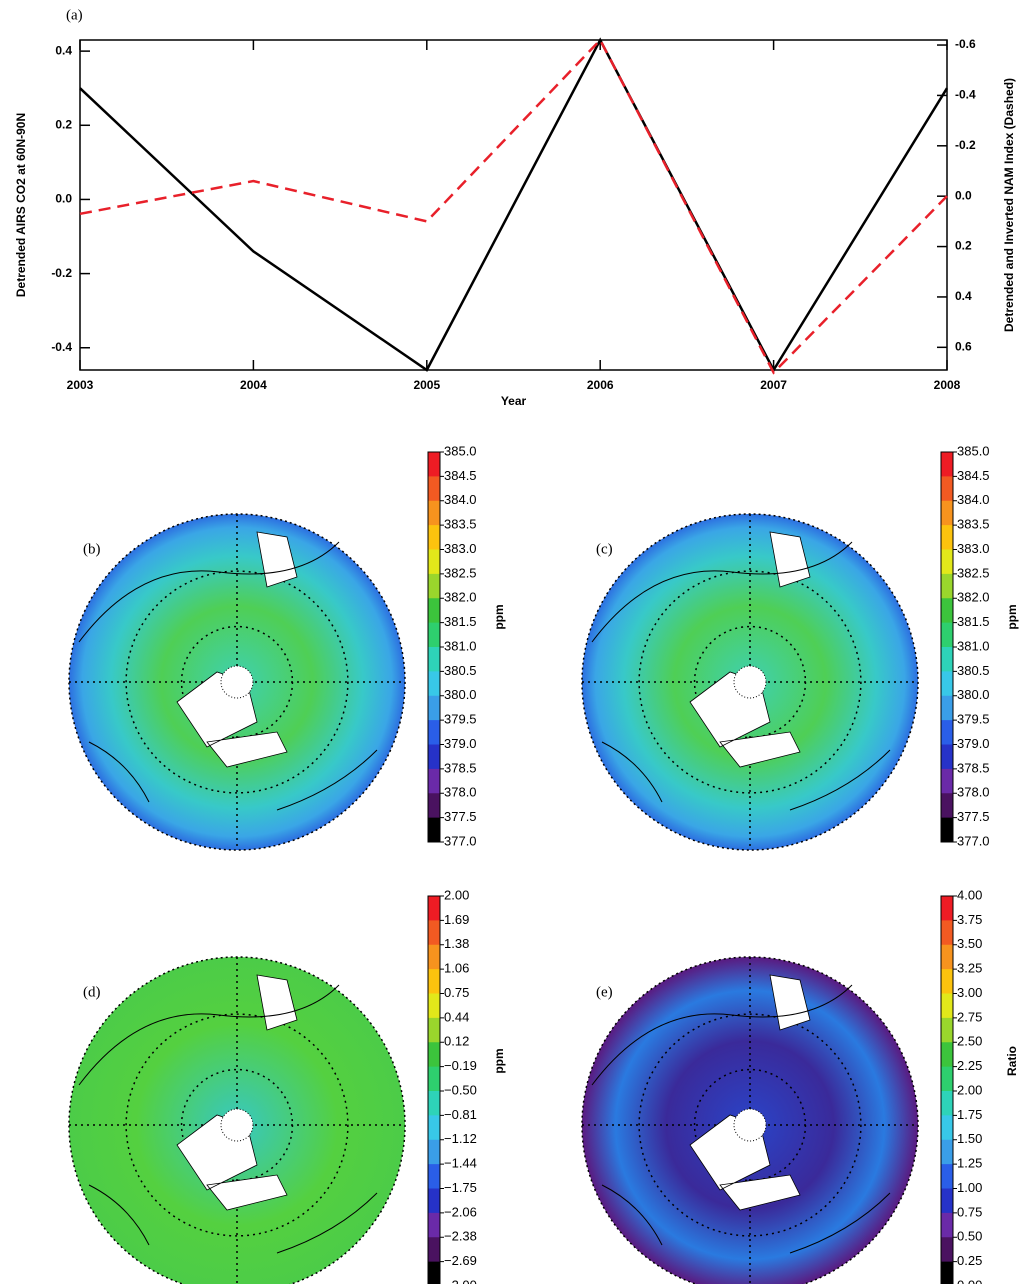 Image resolution: width=1030 pixels, height=1284 pixels. I want to click on colorbar-tick-label: 3.00, so click(969, 992).